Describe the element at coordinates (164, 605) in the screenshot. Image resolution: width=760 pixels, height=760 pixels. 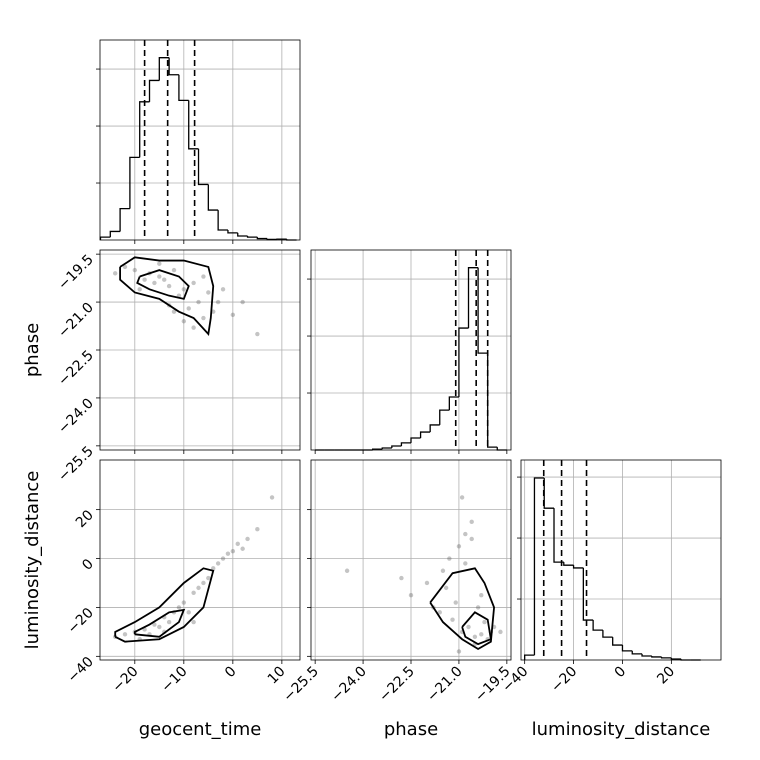
I see `contour` at that location.